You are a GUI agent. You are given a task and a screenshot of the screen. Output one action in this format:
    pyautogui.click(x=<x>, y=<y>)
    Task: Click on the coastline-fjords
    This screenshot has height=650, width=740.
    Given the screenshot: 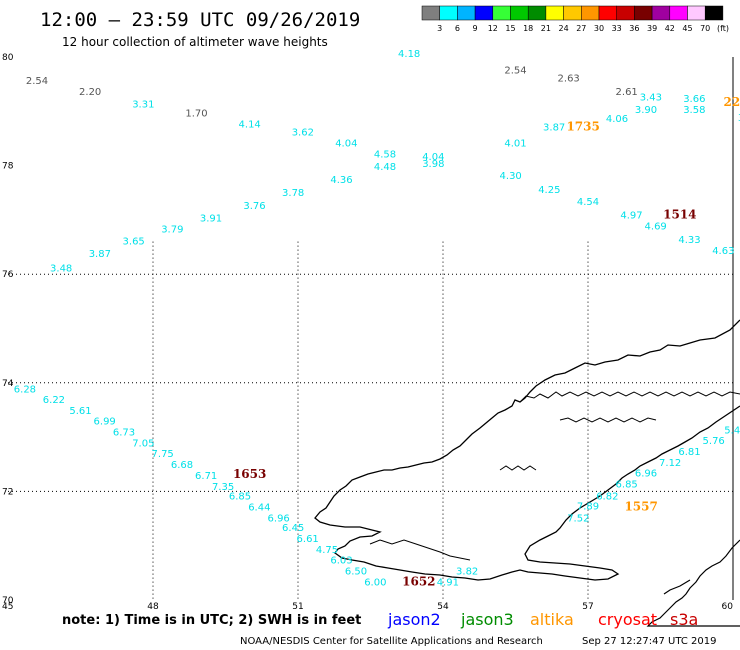 What is the action you would take?
    pyautogui.click(x=554, y=476)
    